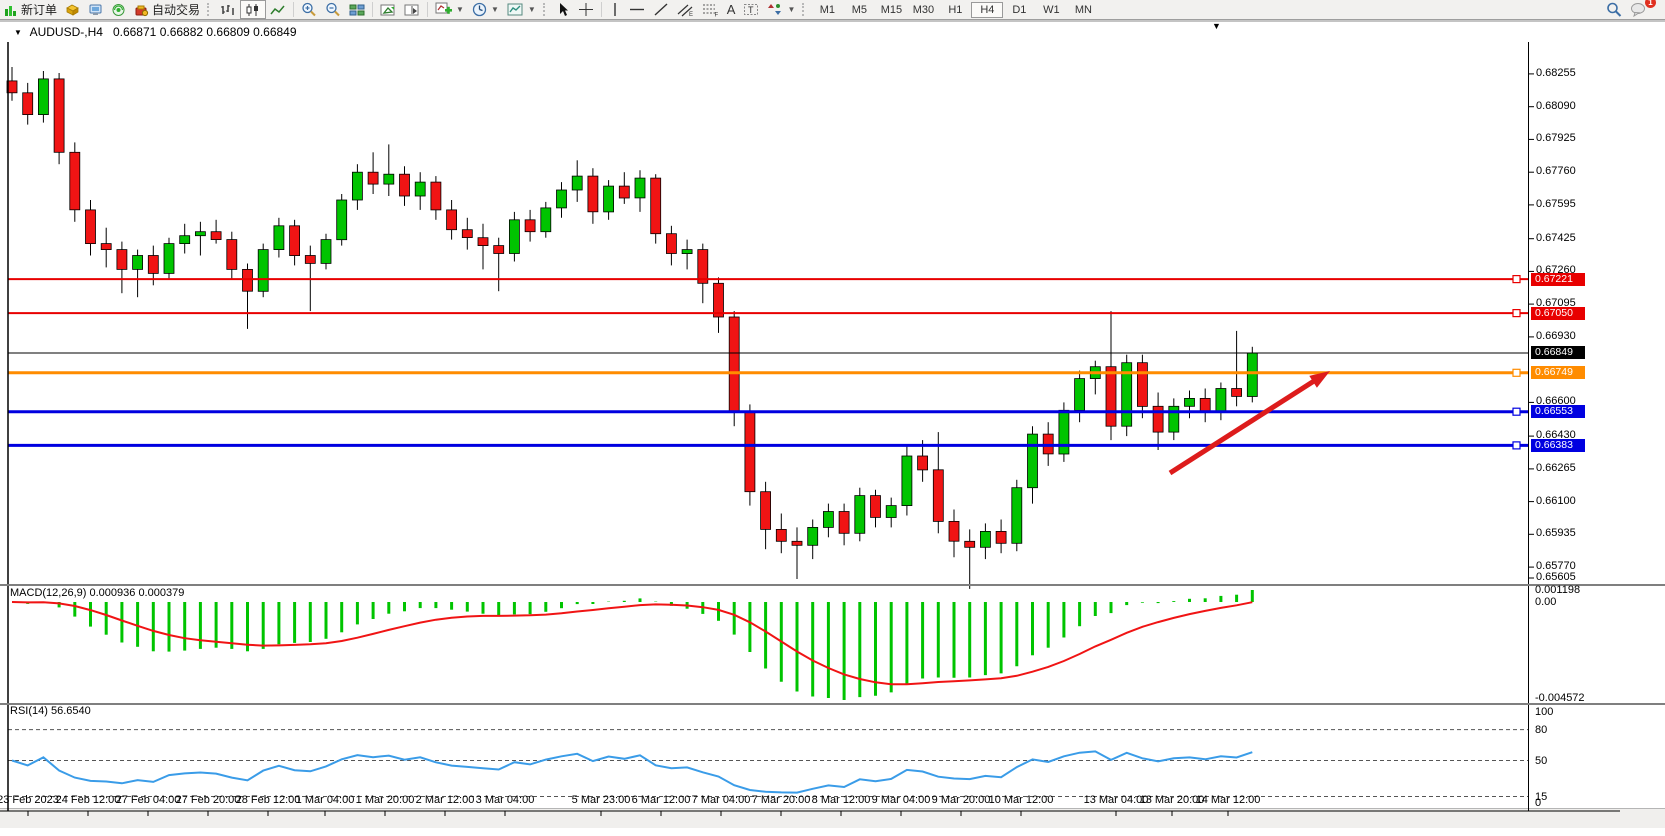  What do you see at coordinates (1556, 138) in the screenshot?
I see `price-tick-label: 0.67925` at bounding box center [1556, 138].